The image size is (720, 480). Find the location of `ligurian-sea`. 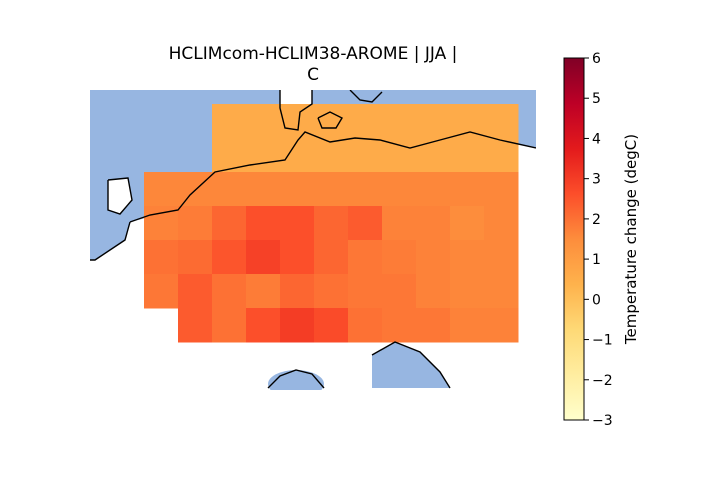

ligurian-sea is located at coordinates (296, 380).